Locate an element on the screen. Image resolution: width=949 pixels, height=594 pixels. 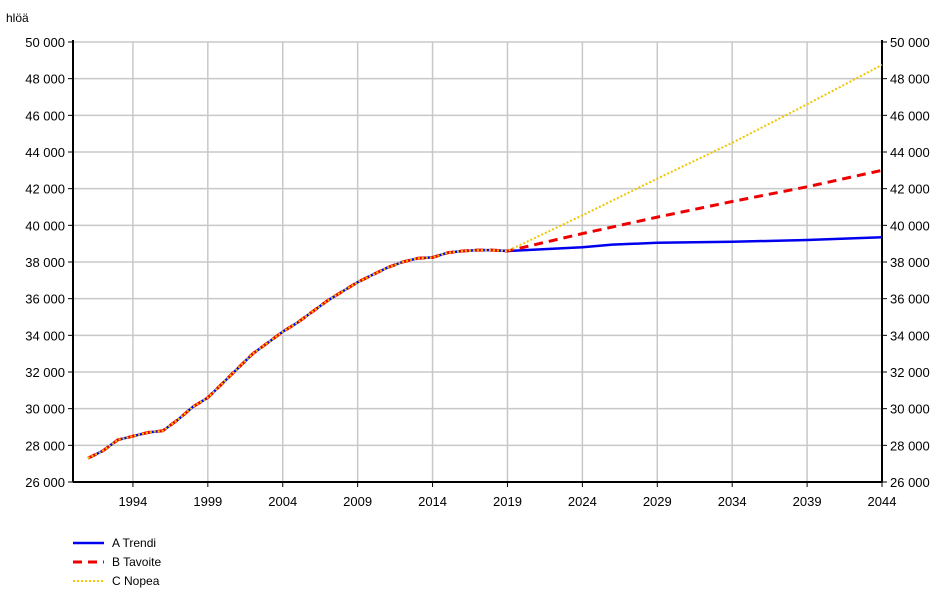
y-tick-label-right: 40 000 is located at coordinates (910, 225).